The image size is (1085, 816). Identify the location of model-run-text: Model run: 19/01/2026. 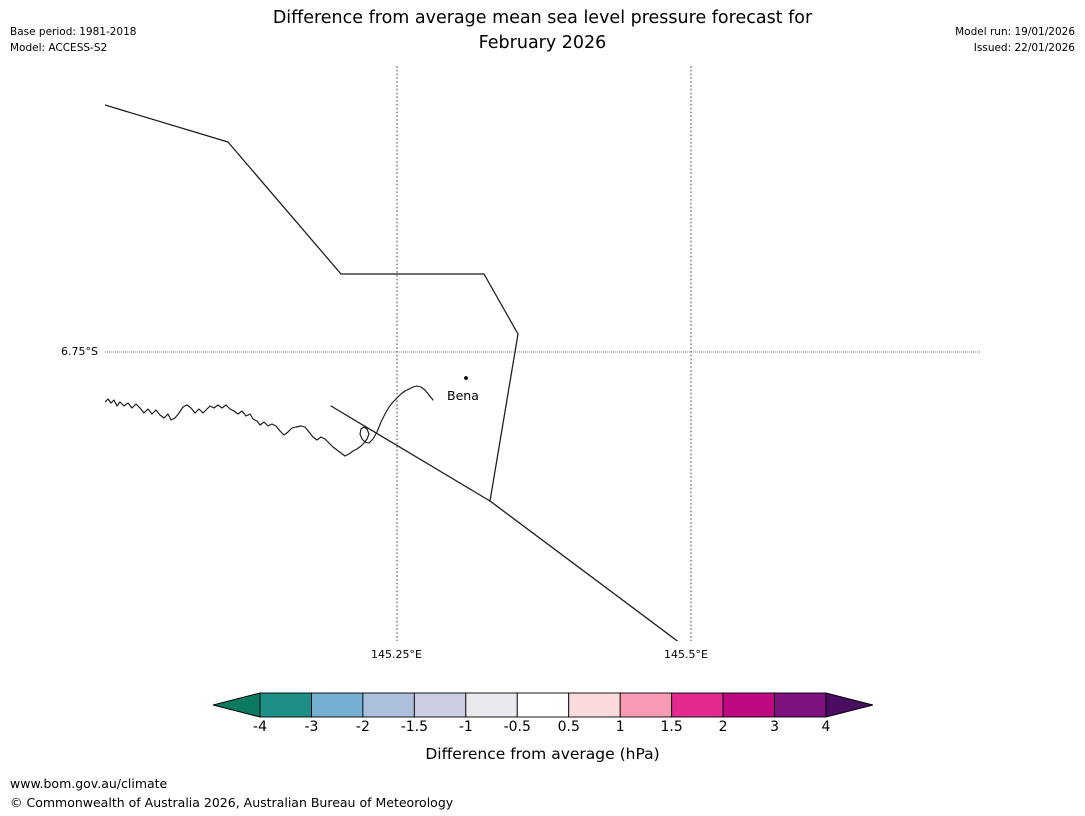
(1015, 32).